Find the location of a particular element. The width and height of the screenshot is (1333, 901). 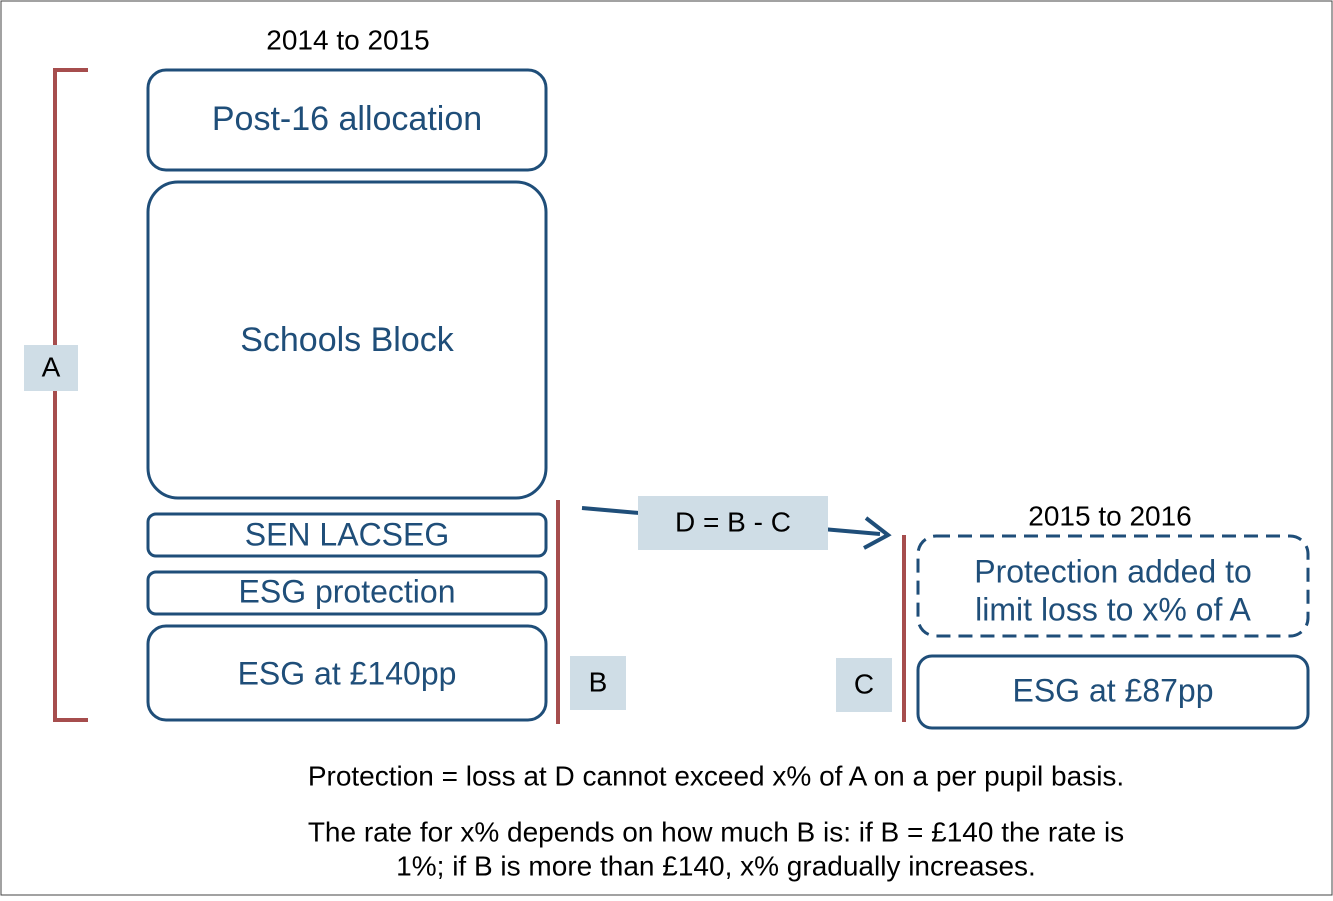

label-a: A is located at coordinates (51, 366).